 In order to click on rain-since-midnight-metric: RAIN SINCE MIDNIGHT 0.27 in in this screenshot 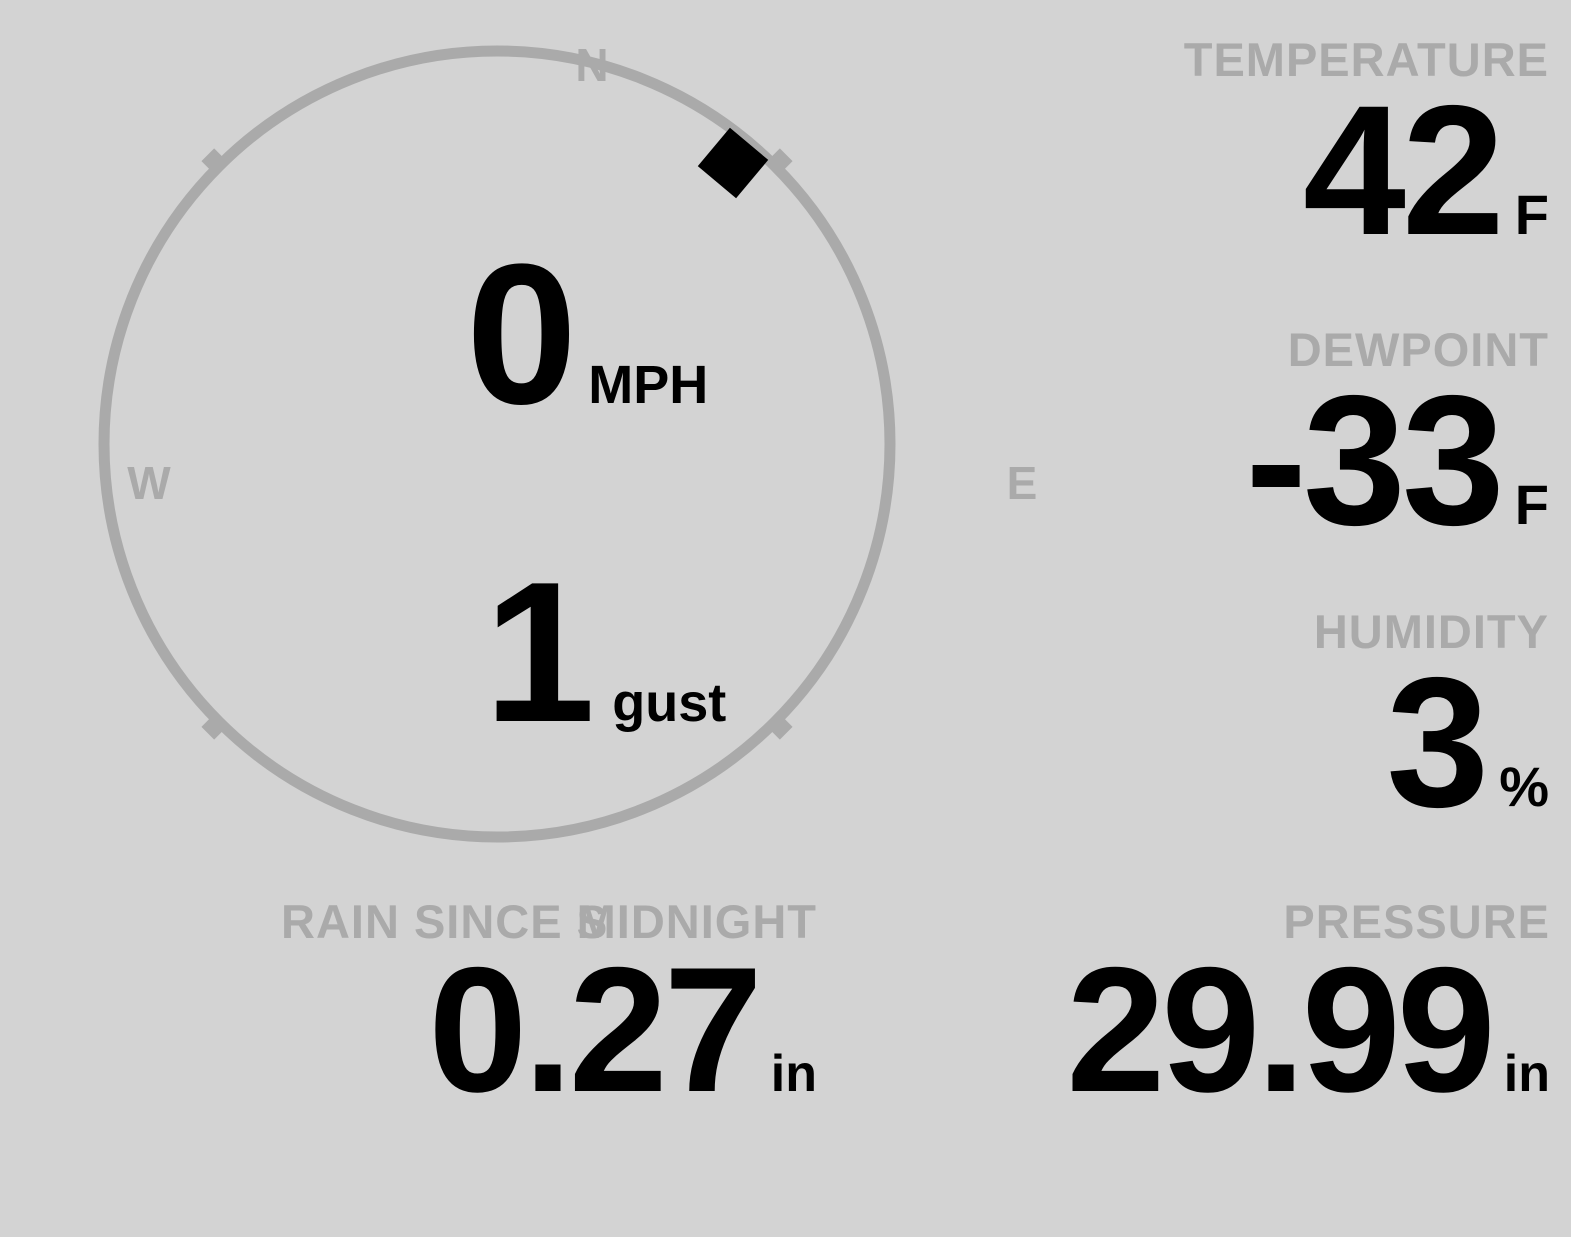, I will do `click(532, 1012)`.